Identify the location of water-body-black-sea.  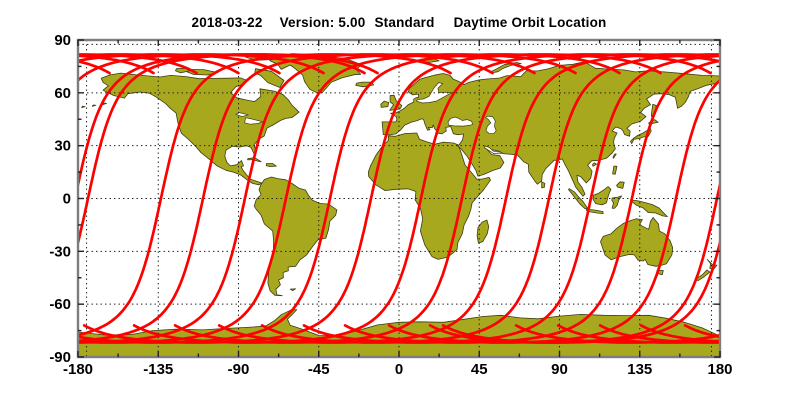
(460, 121).